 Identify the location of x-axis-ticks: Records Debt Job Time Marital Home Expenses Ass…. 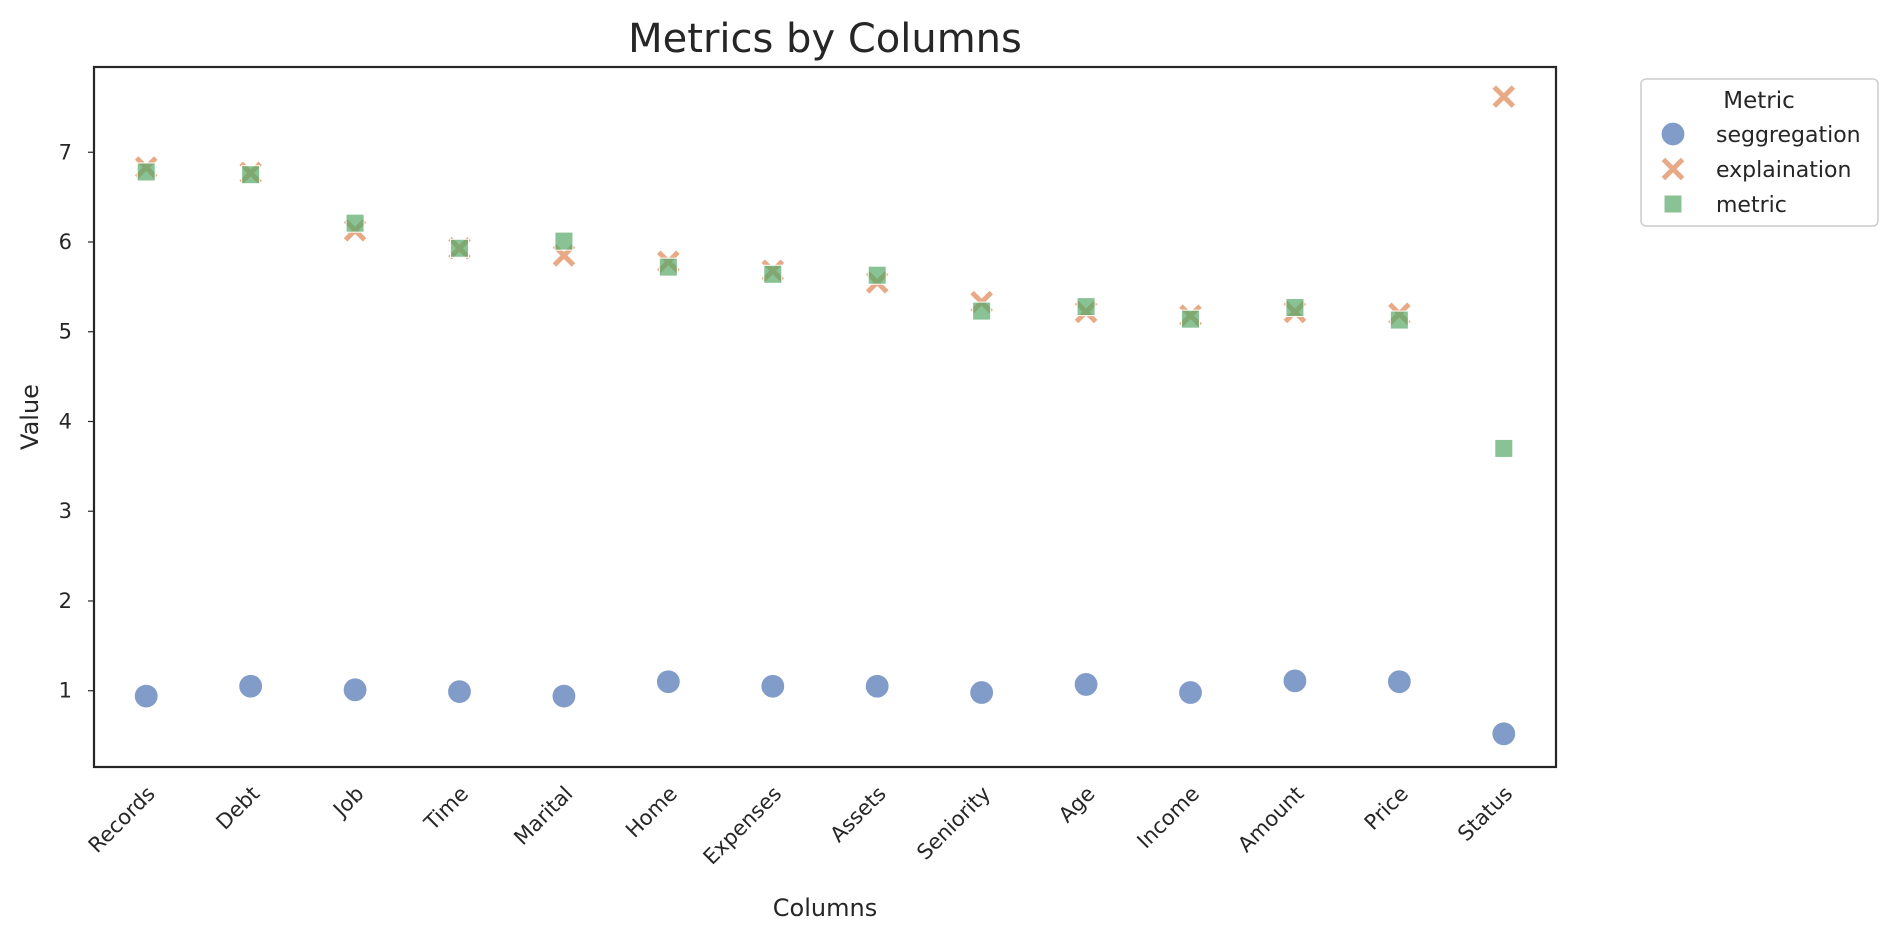
(801, 826).